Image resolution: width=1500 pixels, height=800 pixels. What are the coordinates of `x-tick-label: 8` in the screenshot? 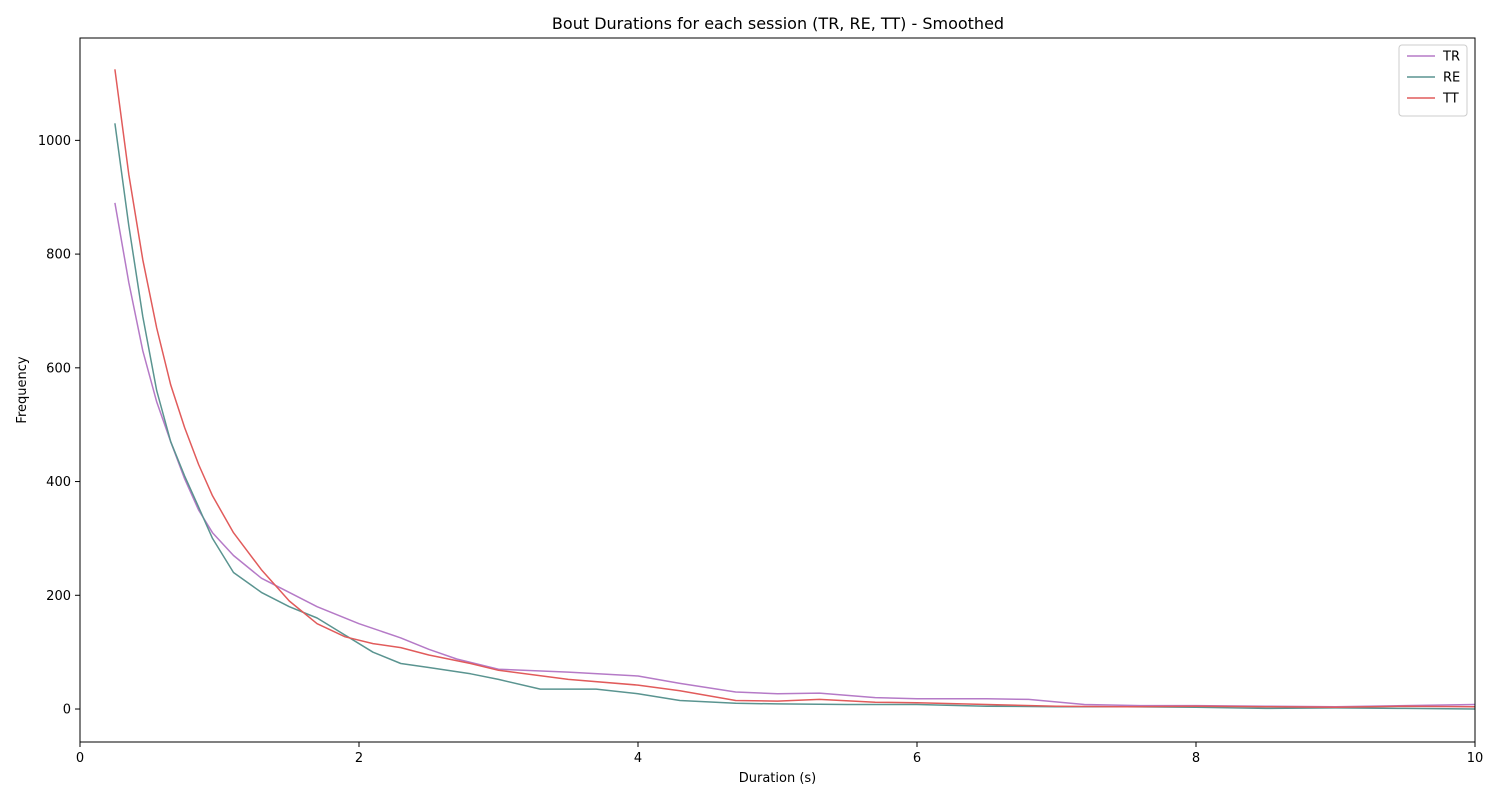 It's located at (1196, 758).